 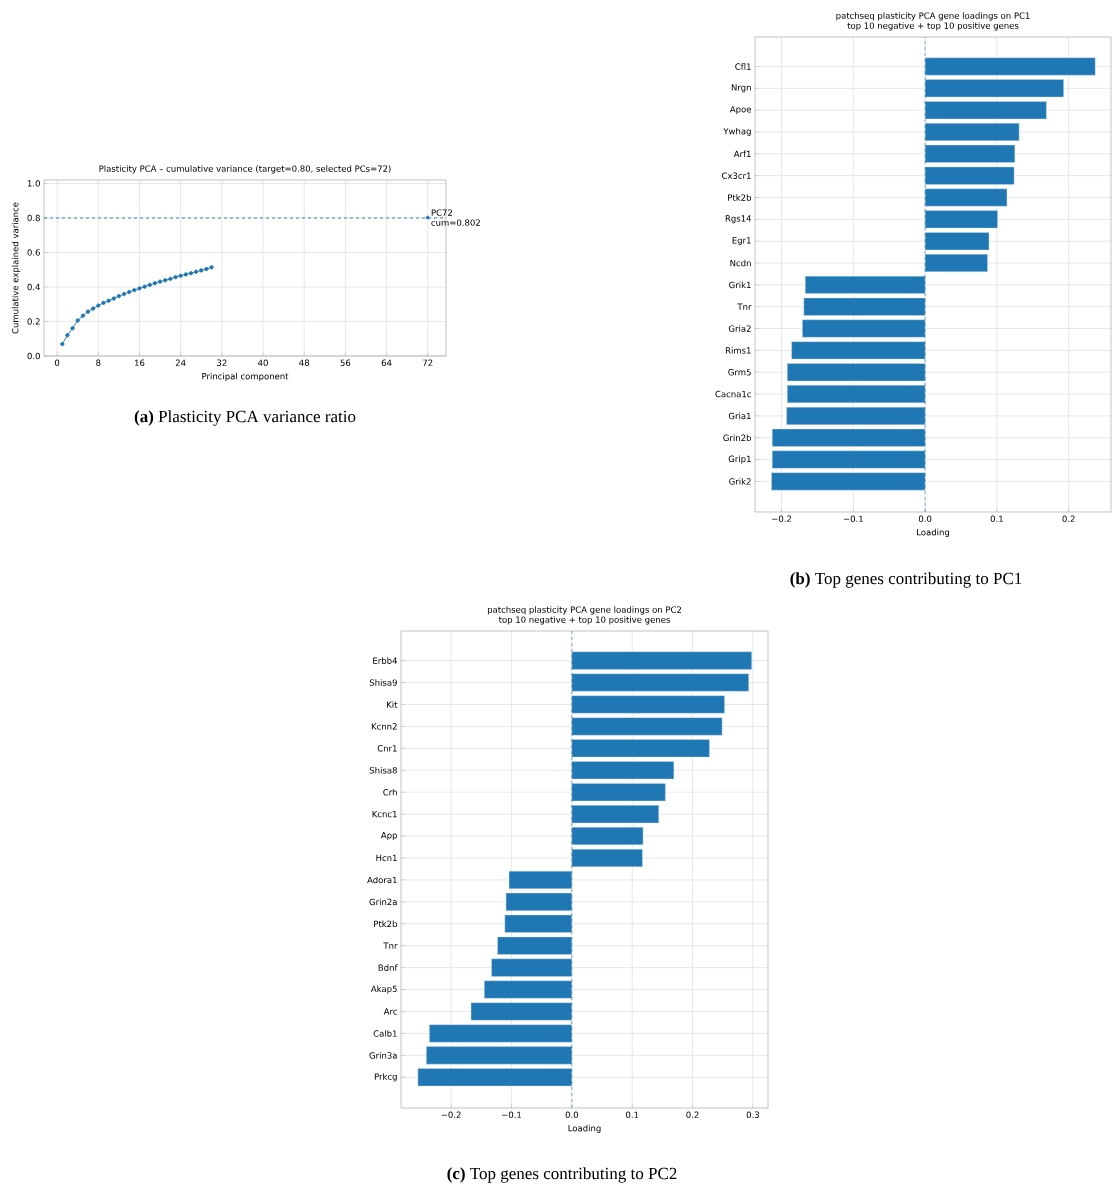 I want to click on y-tick-label: 0.6, so click(x=33, y=252).